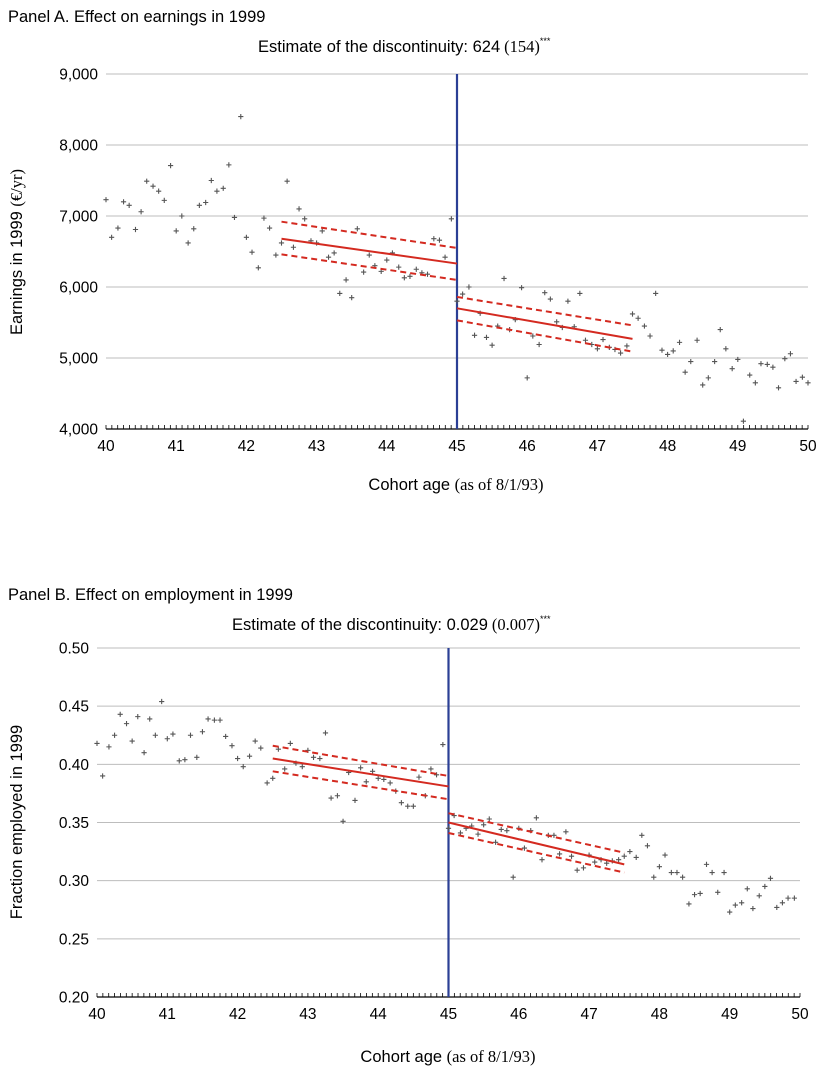 This screenshot has height=1072, width=818. I want to click on panel-a-ytick-label: 8,000, so click(78, 146).